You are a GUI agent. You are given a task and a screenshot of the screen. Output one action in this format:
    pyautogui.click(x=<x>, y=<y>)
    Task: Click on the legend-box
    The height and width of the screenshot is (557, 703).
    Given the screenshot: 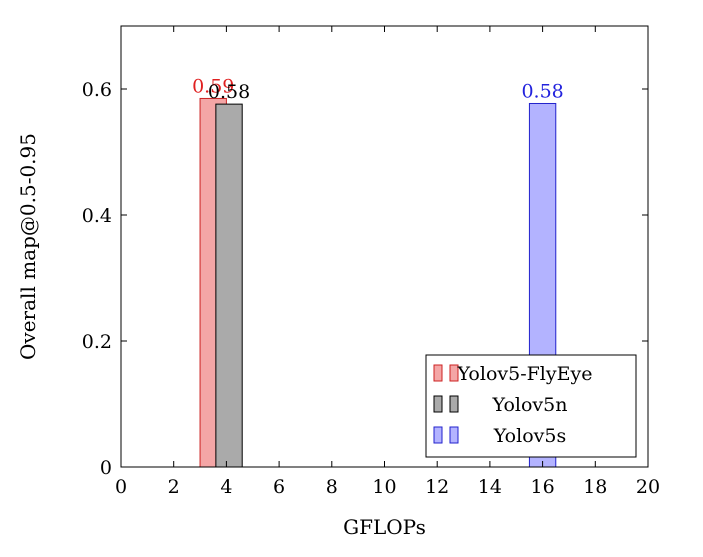 What is the action you would take?
    pyautogui.click(x=531, y=406)
    